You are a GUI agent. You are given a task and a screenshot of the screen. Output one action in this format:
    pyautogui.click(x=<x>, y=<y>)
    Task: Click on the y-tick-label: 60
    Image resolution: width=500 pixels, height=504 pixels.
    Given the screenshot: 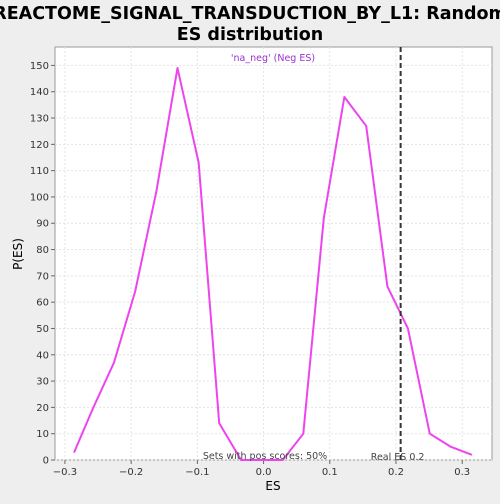 What is the action you would take?
    pyautogui.click(x=42, y=303)
    